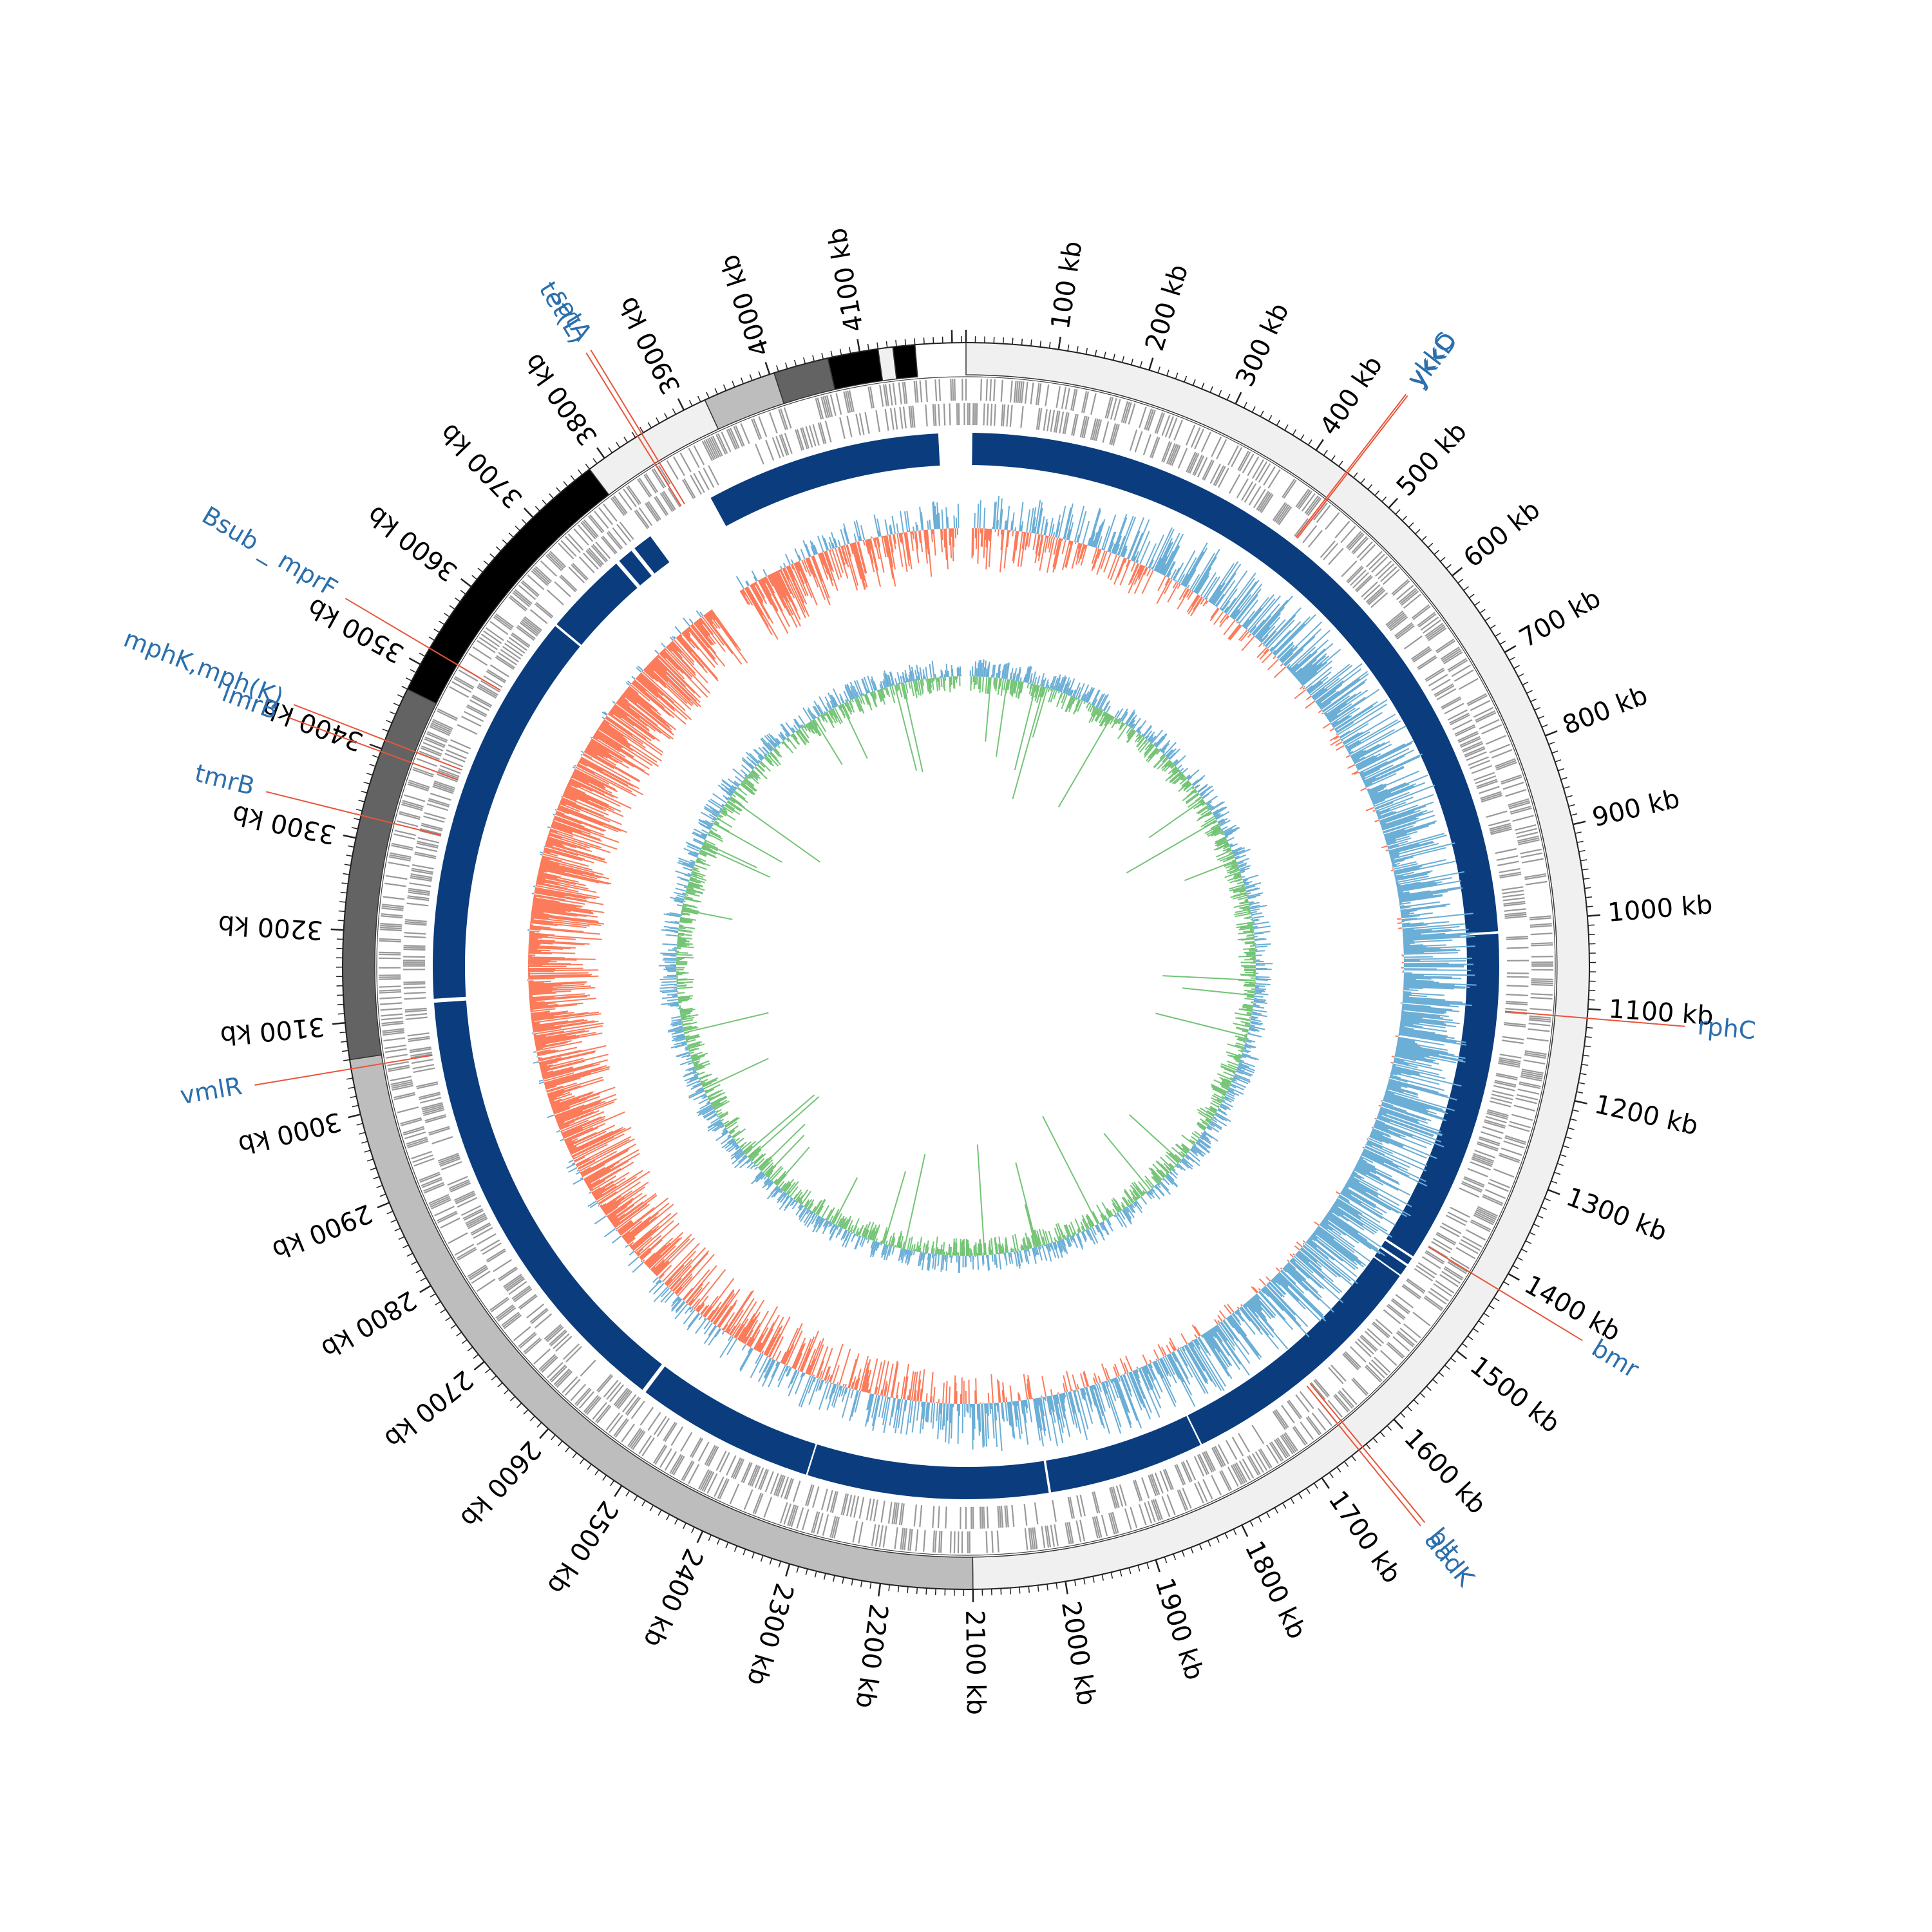 The width and height of the screenshot is (1932, 1932). Describe the element at coordinates (560, 399) in the screenshot. I see `tick-label: 3800 kb` at that location.